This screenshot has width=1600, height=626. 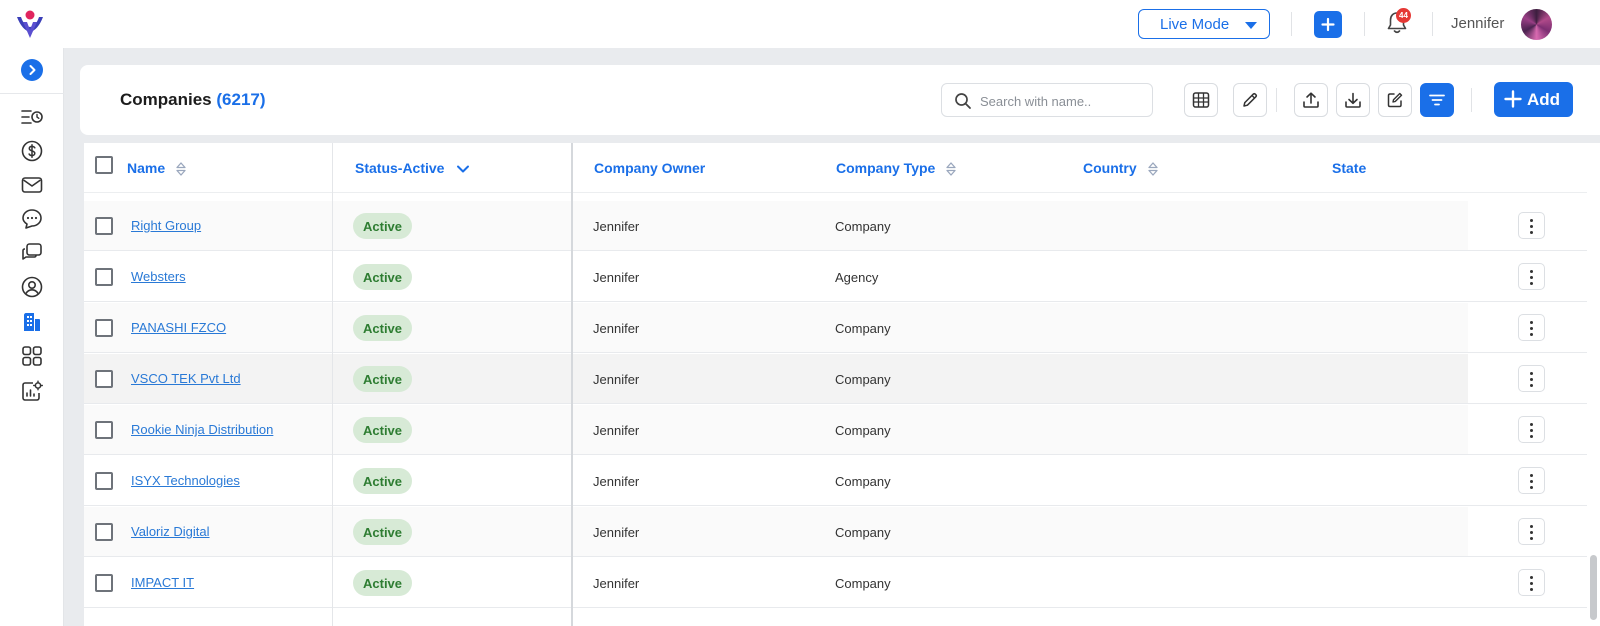 I want to click on table-row: ISYX Technologies Active Jennifer Company, so click(x=835, y=481).